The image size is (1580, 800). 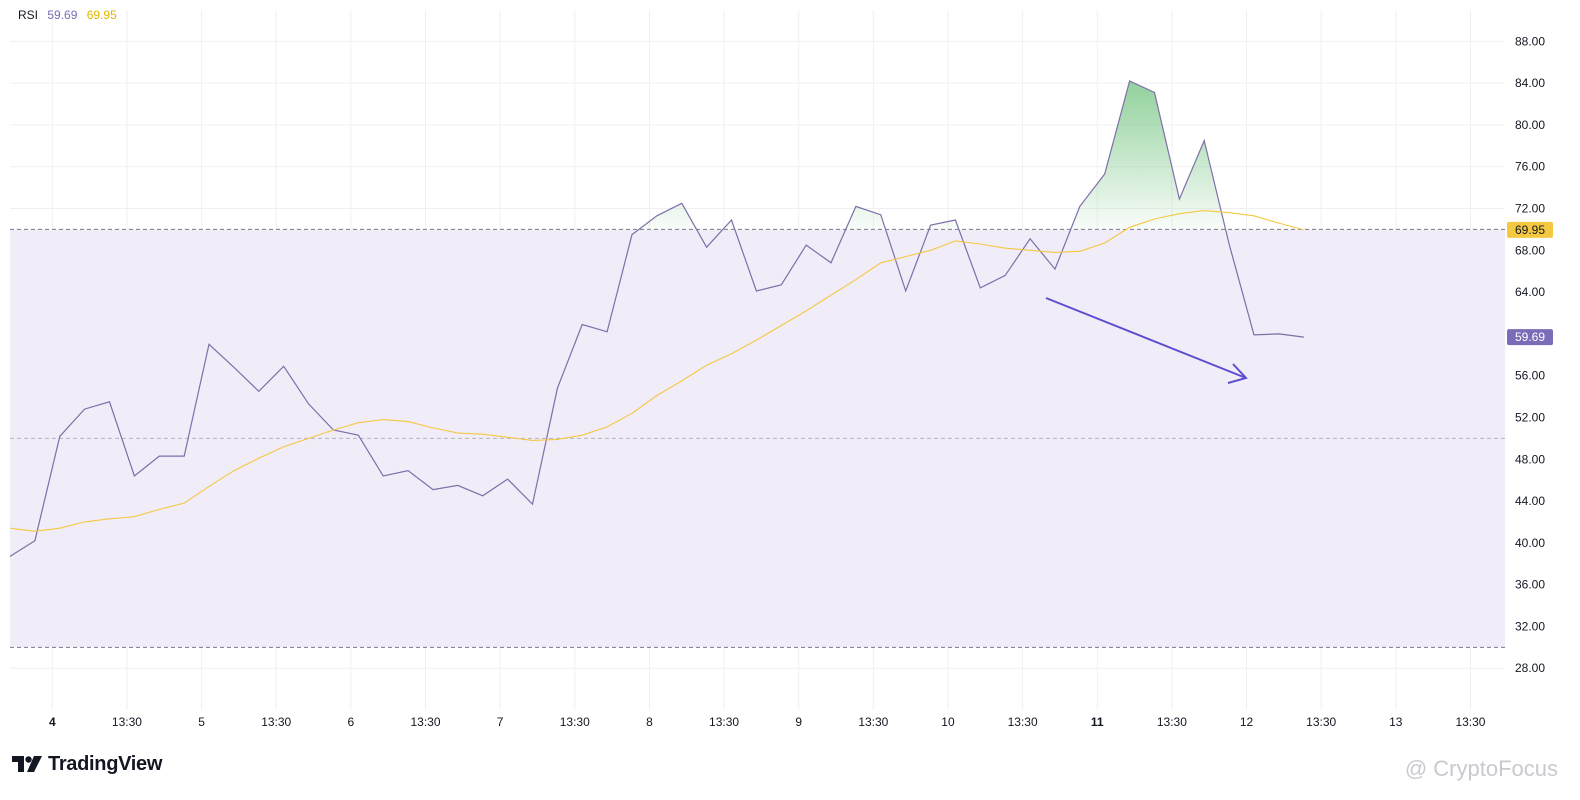 I want to click on y-tick-label: 52.00, so click(x=1530, y=417).